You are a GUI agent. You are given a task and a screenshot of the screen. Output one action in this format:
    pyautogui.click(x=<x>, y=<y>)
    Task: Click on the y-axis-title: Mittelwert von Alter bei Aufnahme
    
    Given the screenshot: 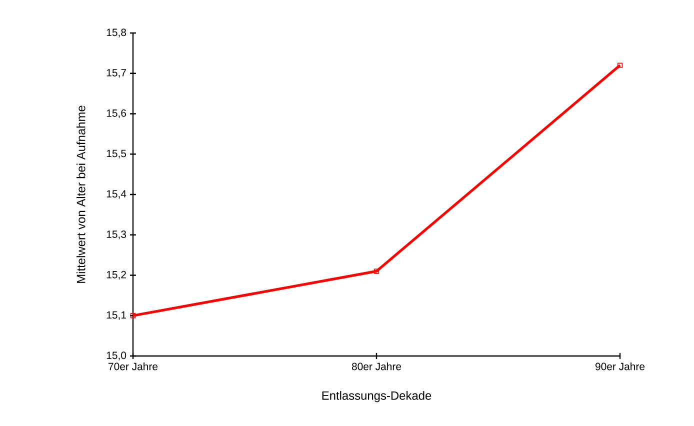 What is the action you would take?
    pyautogui.click(x=81, y=194)
    